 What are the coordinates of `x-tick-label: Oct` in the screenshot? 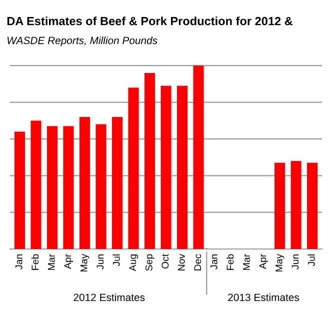 It's located at (165, 261).